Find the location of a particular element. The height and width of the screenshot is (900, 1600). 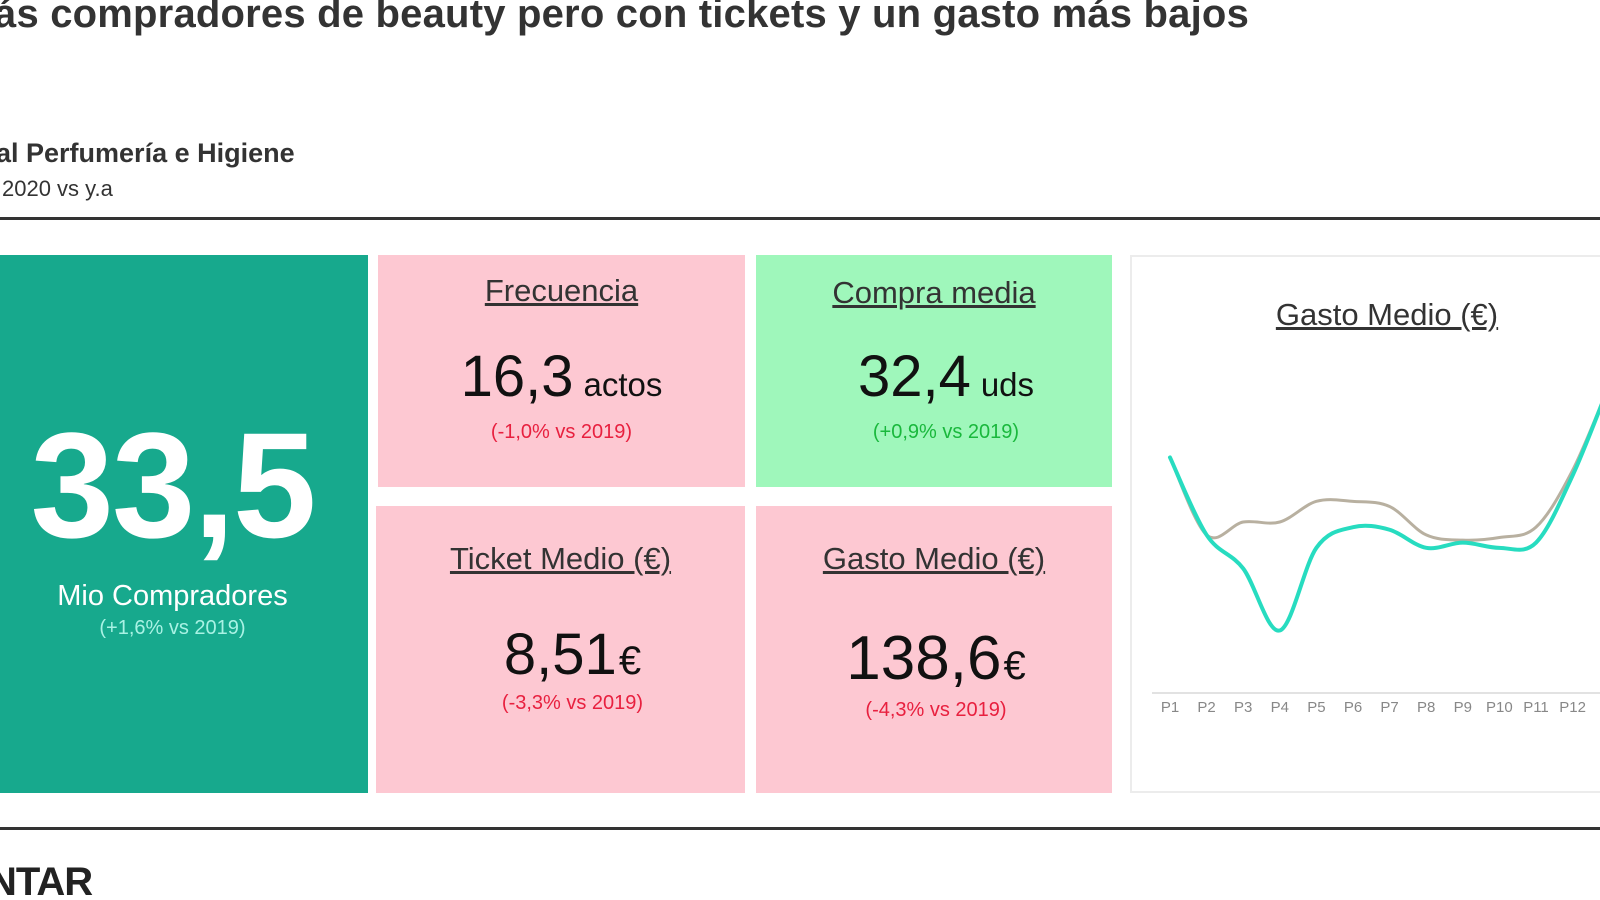

x-tick-label: P4 is located at coordinates (1280, 707).